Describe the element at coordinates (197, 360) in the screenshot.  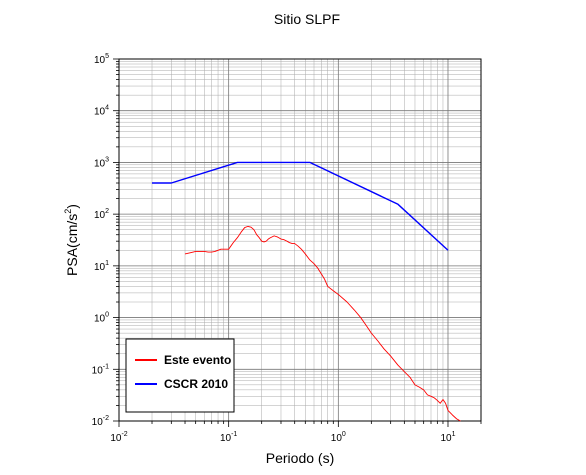
I see `legend-label-este-evento: Este evento` at that location.